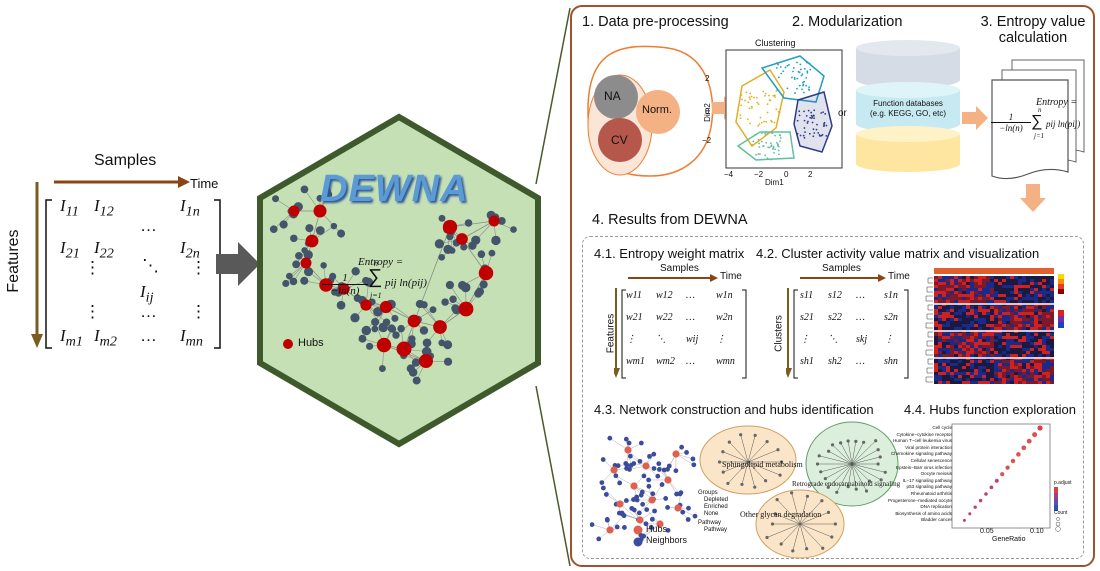 This screenshot has height=571, width=1100. I want to click on step1-title: 1. Data pre-processing, so click(655, 22).